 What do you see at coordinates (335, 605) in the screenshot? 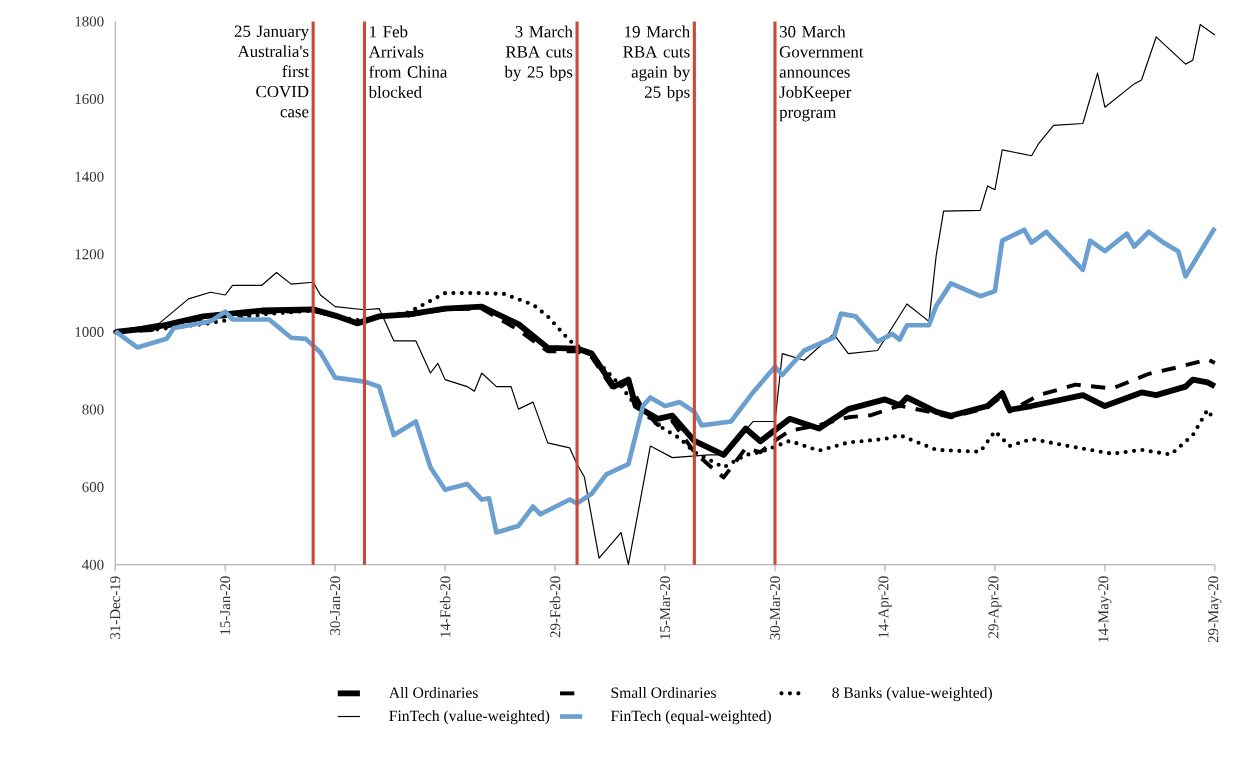
I see `x-tick-label: 30-Jan-20` at bounding box center [335, 605].